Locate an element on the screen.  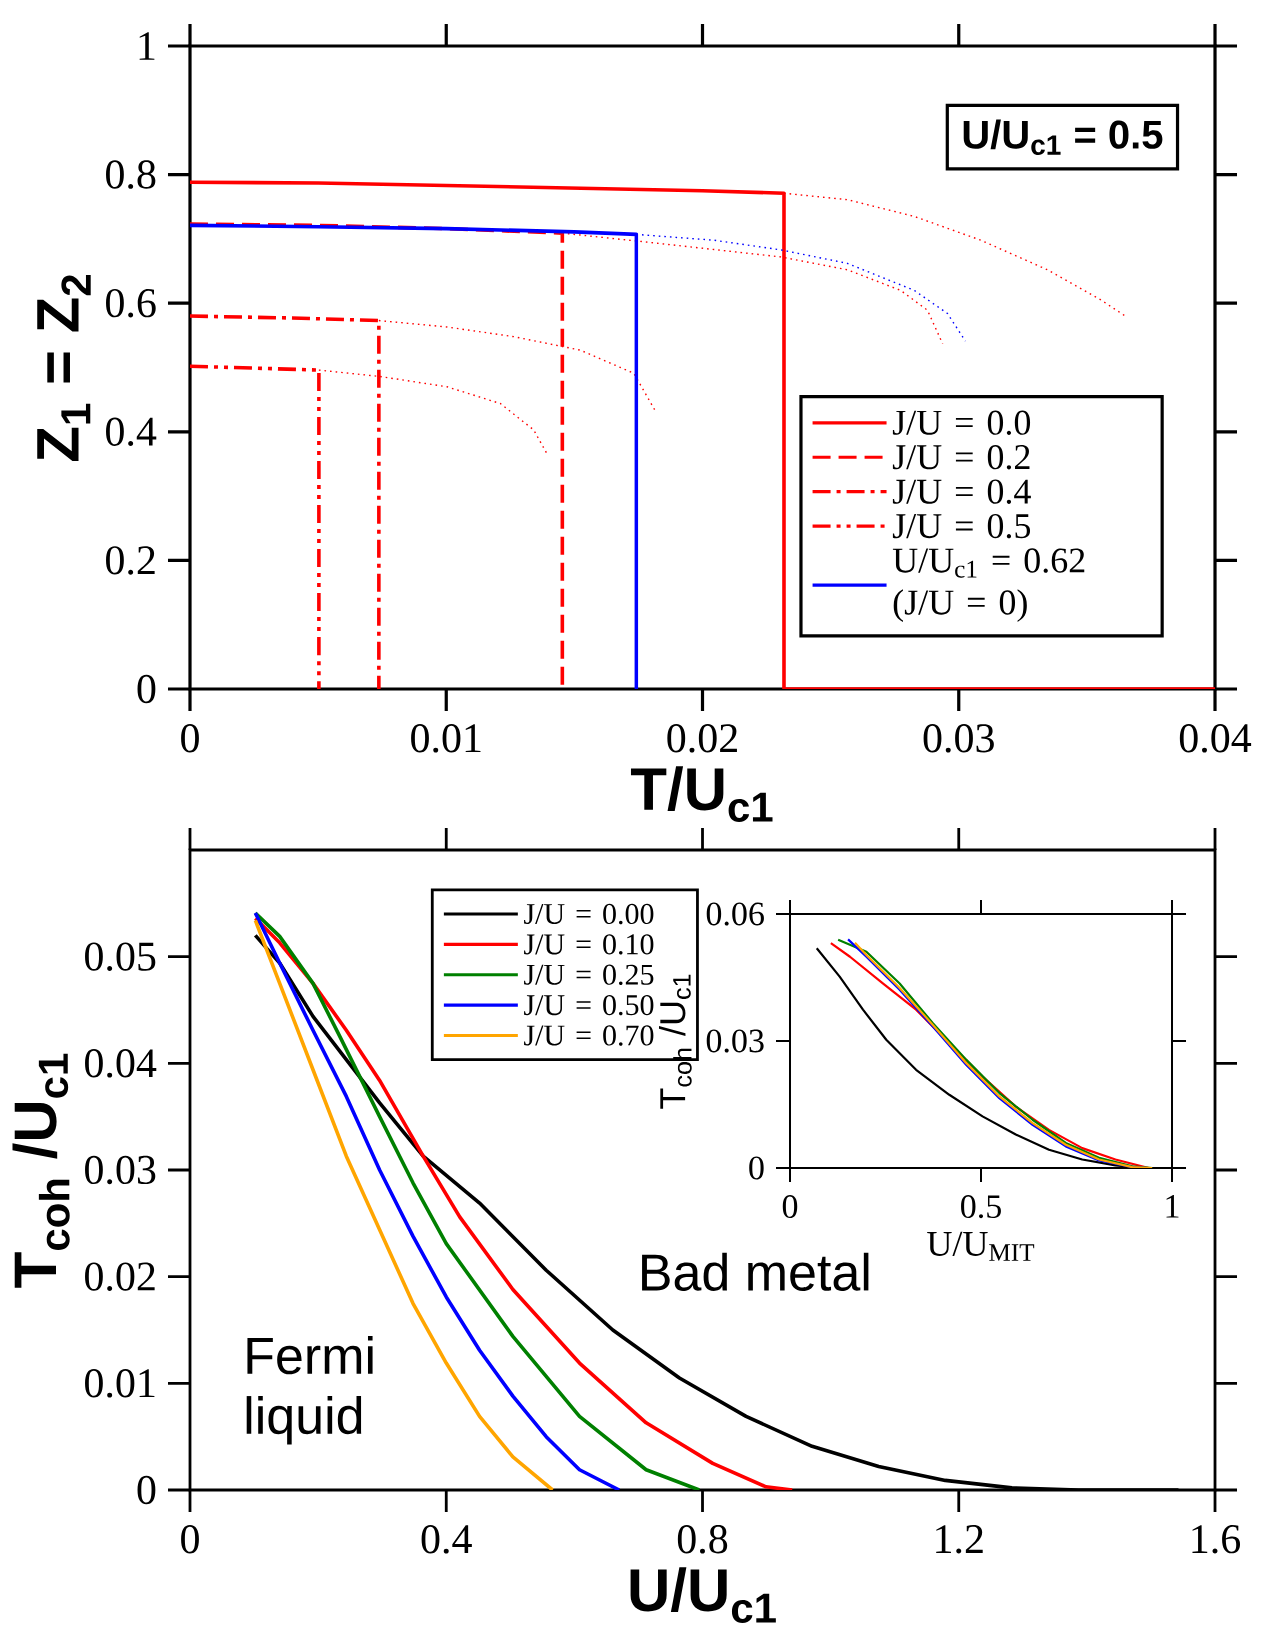
x-axis-title: T/U$_{c1}$ is located at coordinates (701, 794).